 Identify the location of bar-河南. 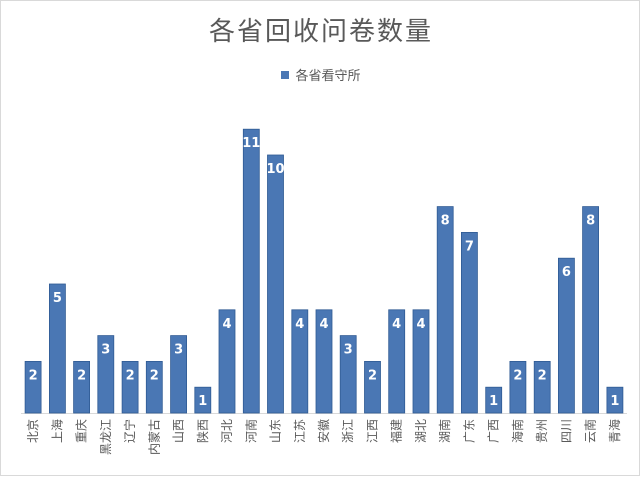
(251, 271).